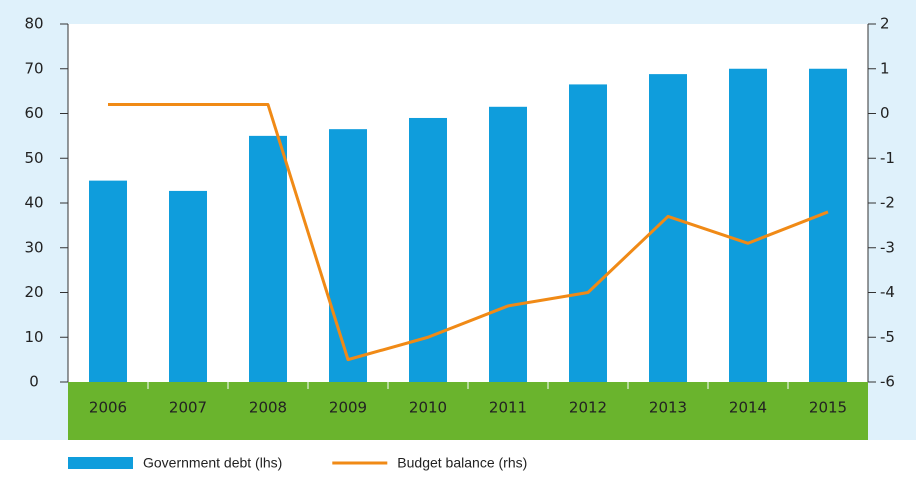 This screenshot has height=478, width=916. I want to click on y-tick-label: 20, so click(33, 292).